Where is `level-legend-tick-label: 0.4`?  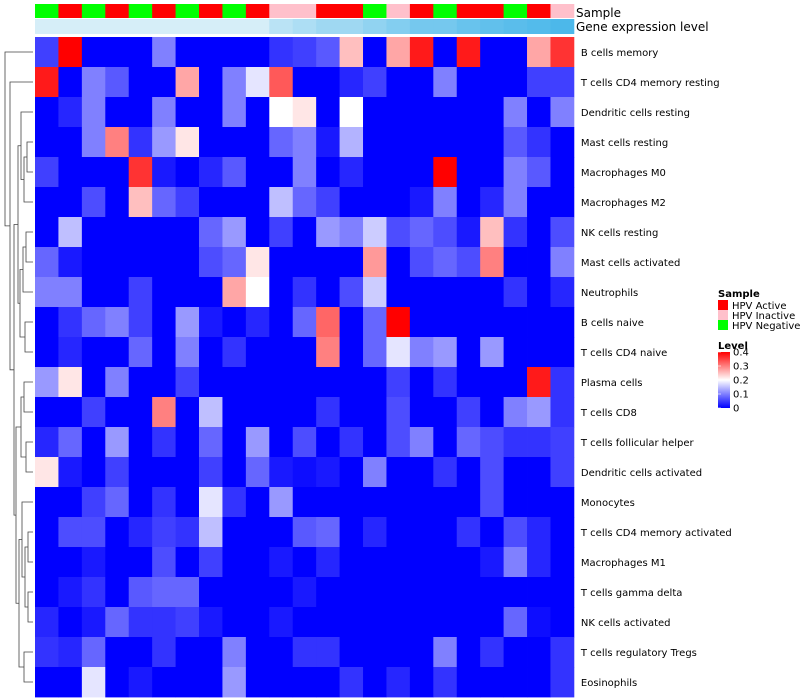 level-legend-tick-label: 0.4 is located at coordinates (741, 353).